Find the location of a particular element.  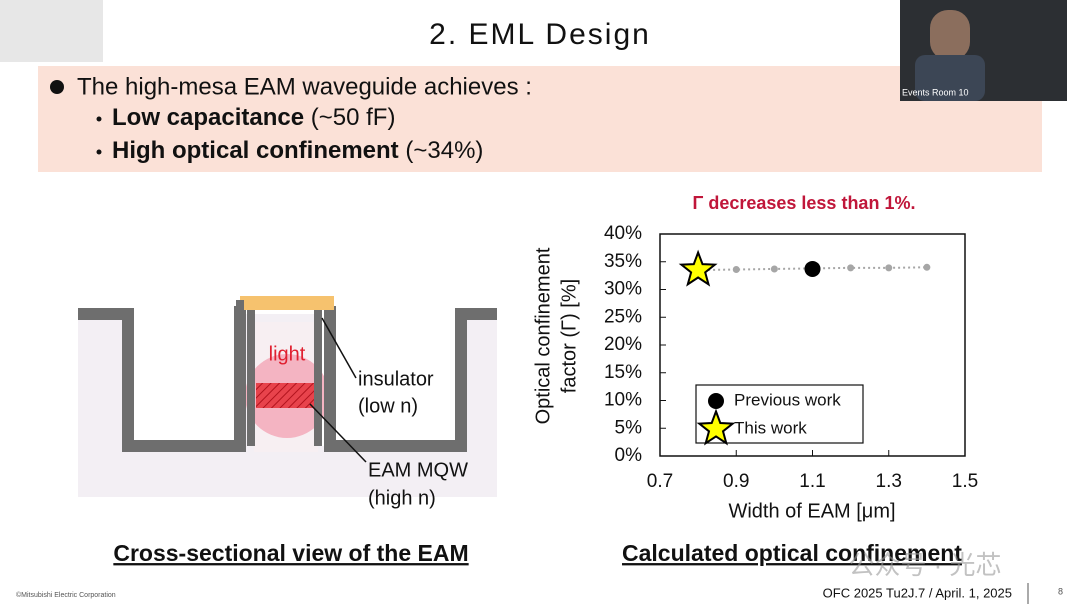

bullet-dot is located at coordinates (57, 87).